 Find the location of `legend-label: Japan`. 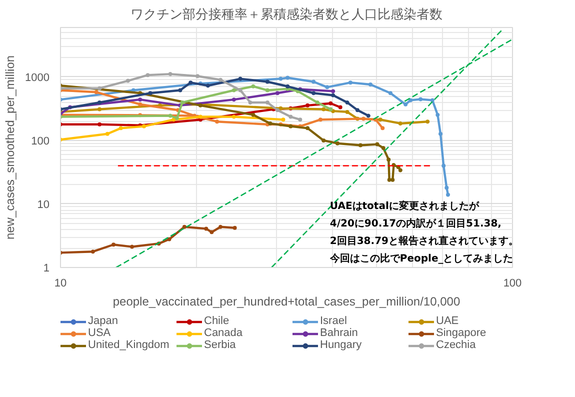

legend-label: Japan is located at coordinates (103, 321).